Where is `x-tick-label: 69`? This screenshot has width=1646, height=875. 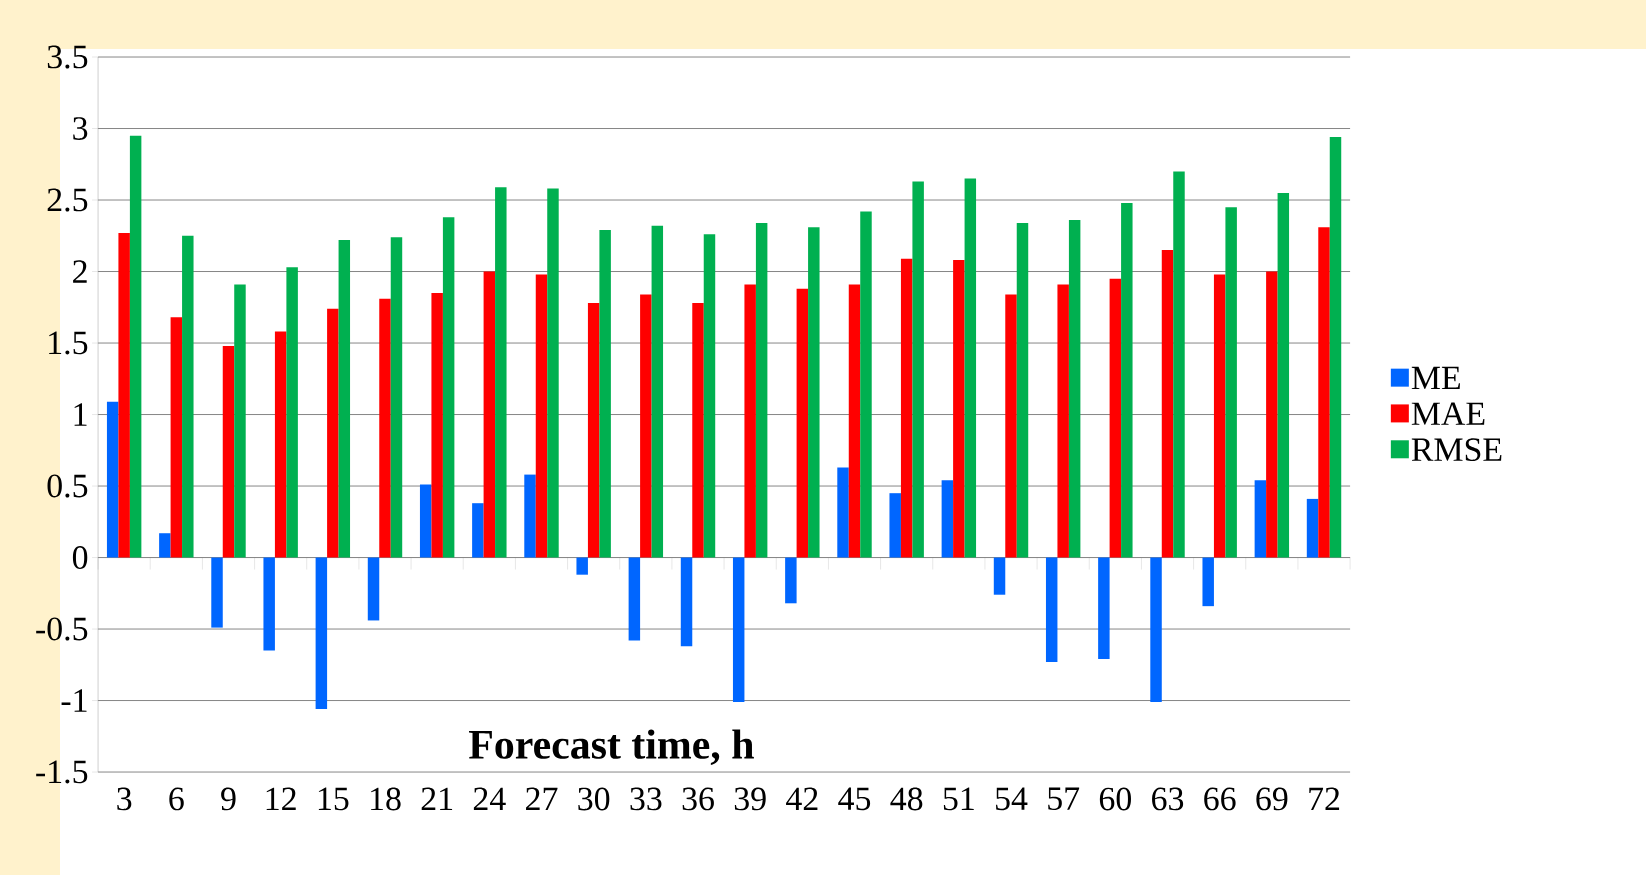
x-tick-label: 69 is located at coordinates (1272, 799).